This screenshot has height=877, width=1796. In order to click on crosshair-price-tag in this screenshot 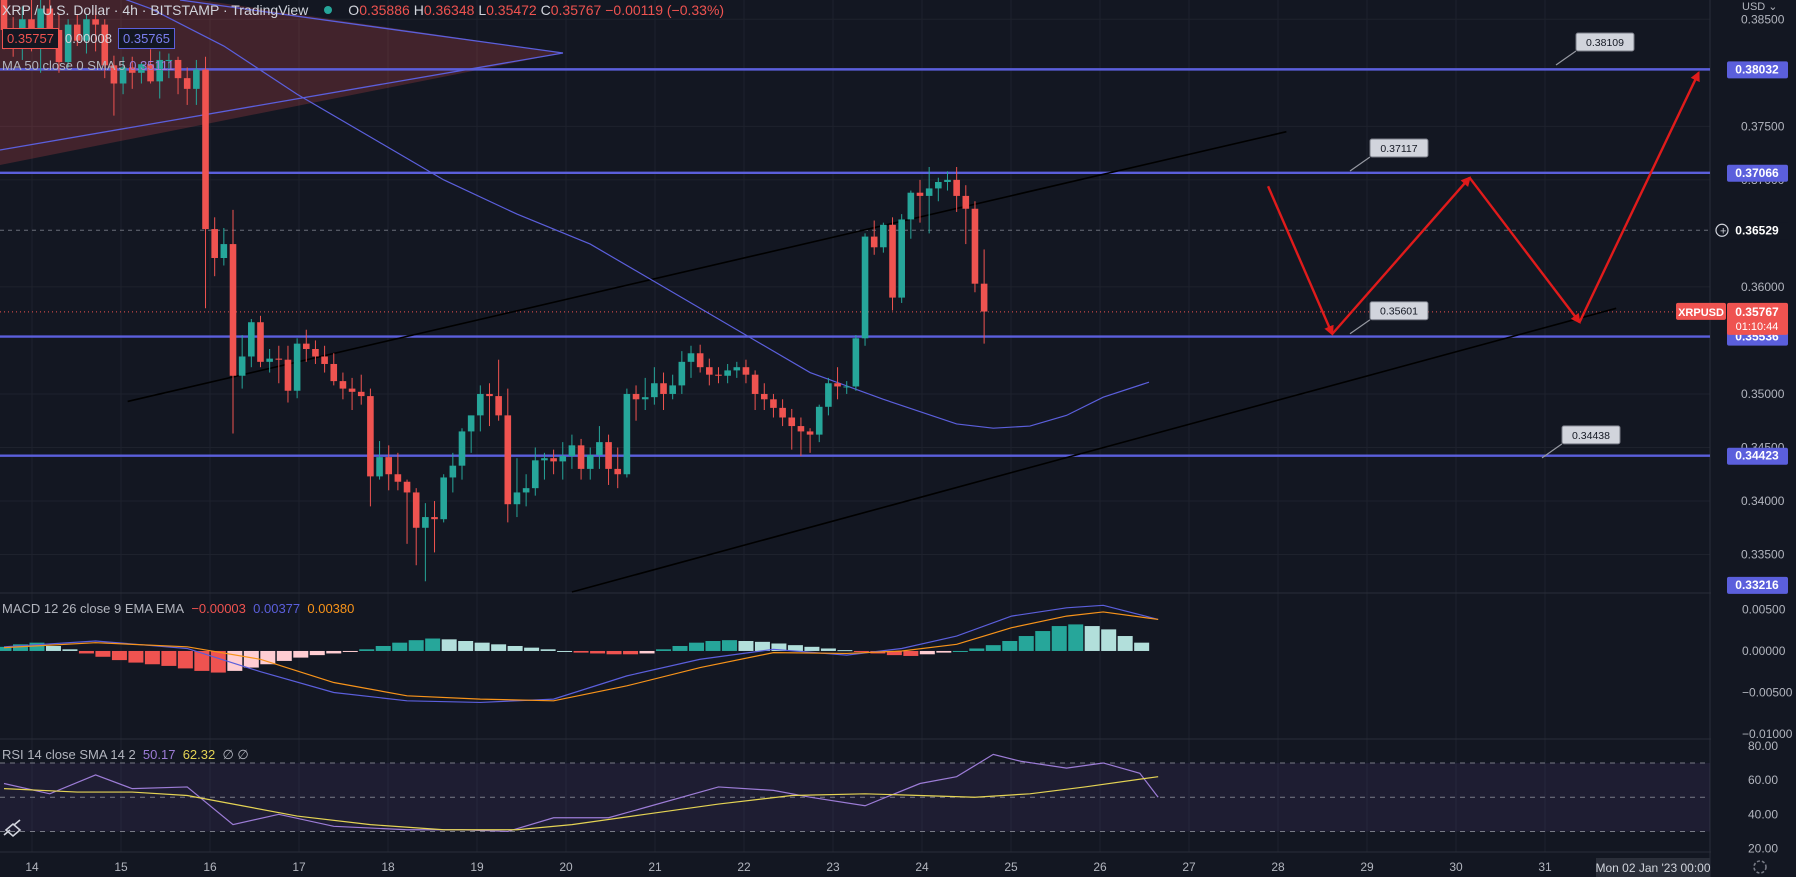, I will do `click(1757, 231)`.